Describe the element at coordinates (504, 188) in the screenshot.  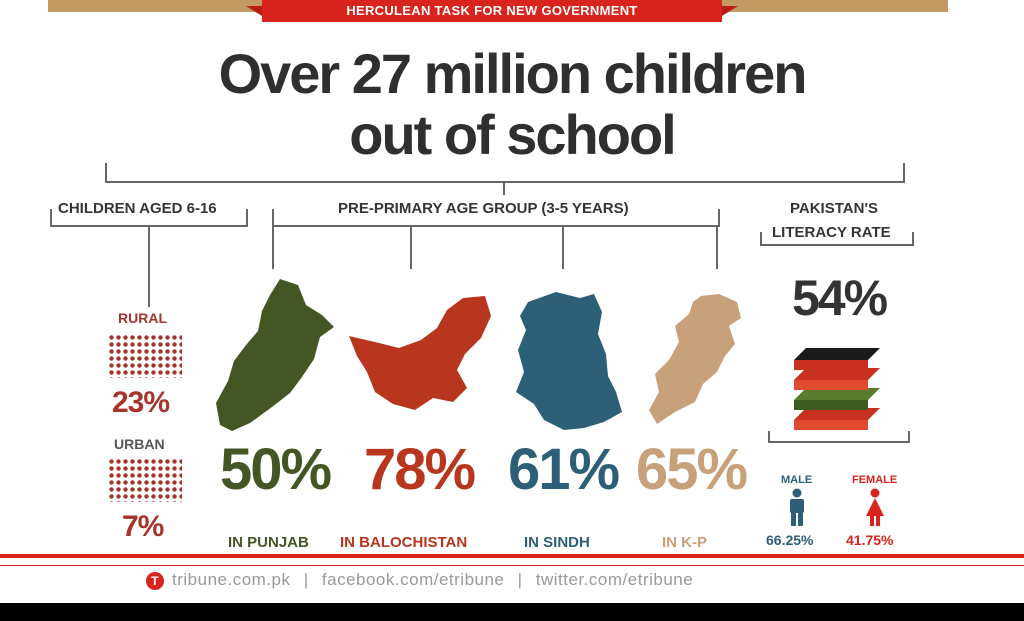
I see `headline-bracket-stem` at that location.